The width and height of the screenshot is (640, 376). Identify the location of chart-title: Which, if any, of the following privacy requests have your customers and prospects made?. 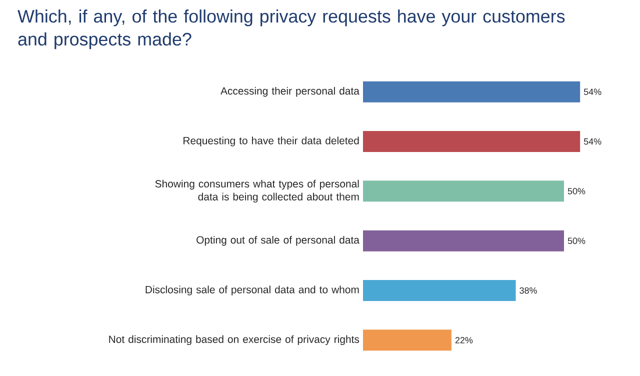
(291, 30).